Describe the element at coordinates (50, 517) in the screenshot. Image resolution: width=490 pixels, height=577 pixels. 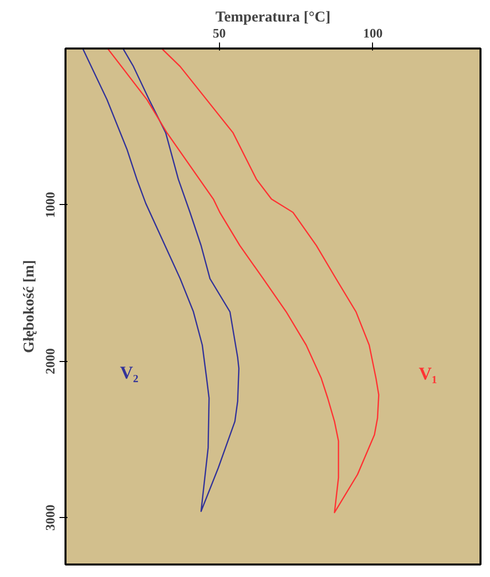
I see `y-tick-label: 3000` at that location.